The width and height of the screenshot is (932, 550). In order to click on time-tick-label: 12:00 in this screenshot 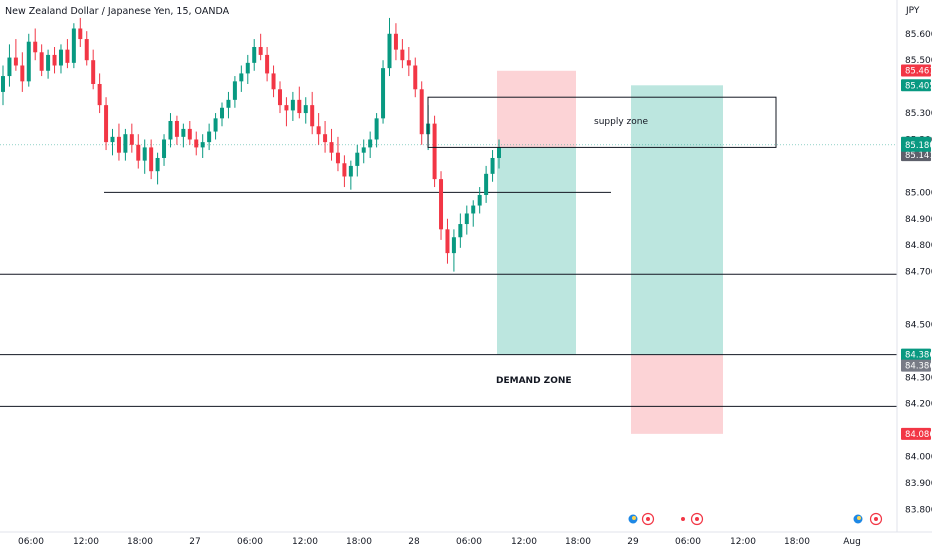, I will do `click(743, 542)`.